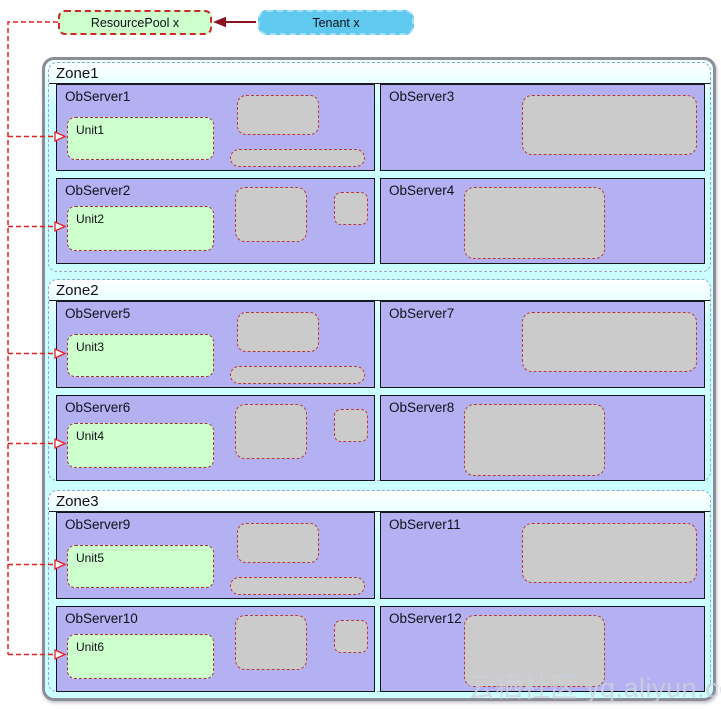 The height and width of the screenshot is (709, 721). What do you see at coordinates (422, 190) in the screenshot?
I see `observer-label: ObServer4` at bounding box center [422, 190].